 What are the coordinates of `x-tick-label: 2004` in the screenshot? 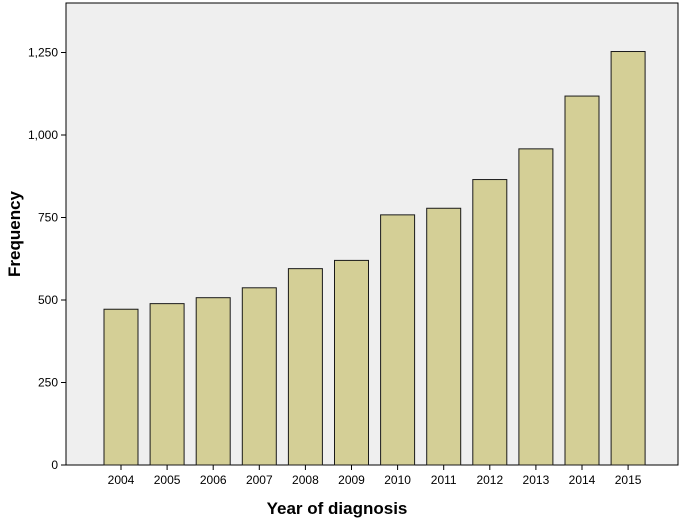 It's located at (121, 480).